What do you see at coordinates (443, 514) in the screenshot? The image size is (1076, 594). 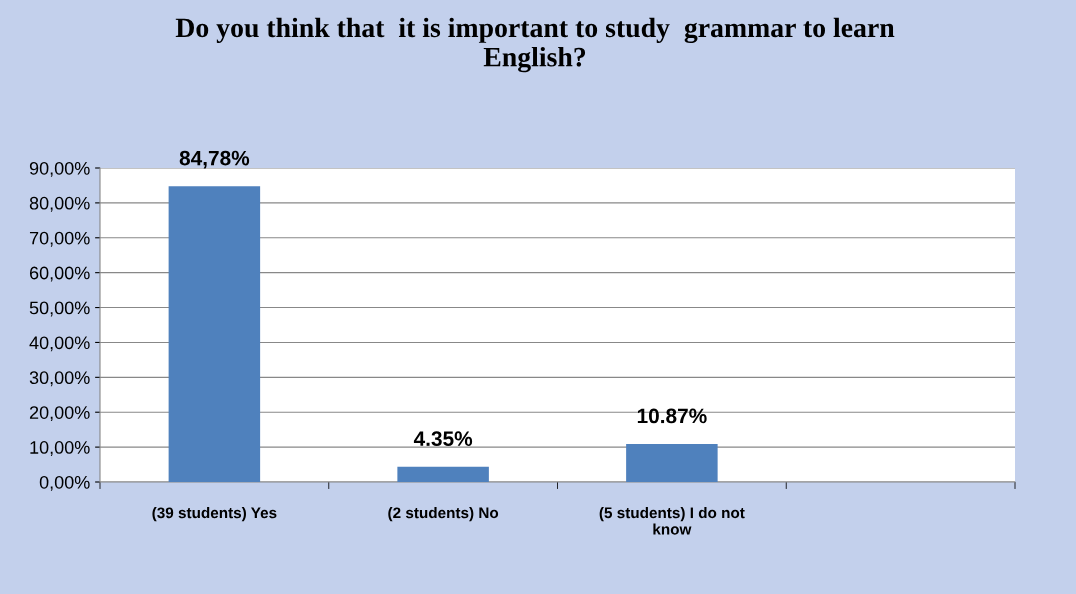 I see `x-tick-label: (2 students) No` at bounding box center [443, 514].